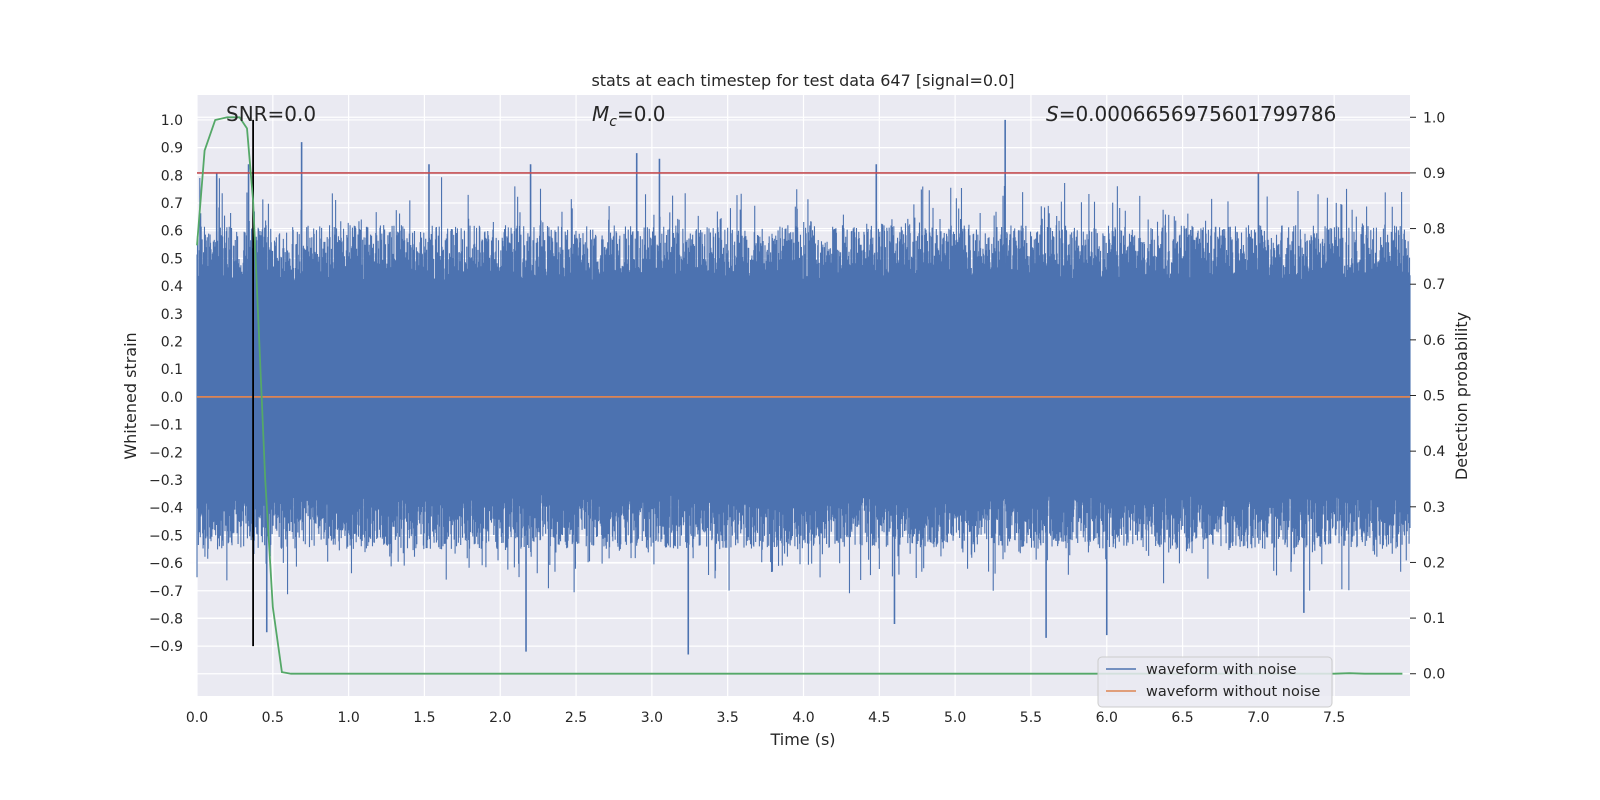 This screenshot has width=1600, height=800. I want to click on x-tick-label: 1.0, so click(348, 718).